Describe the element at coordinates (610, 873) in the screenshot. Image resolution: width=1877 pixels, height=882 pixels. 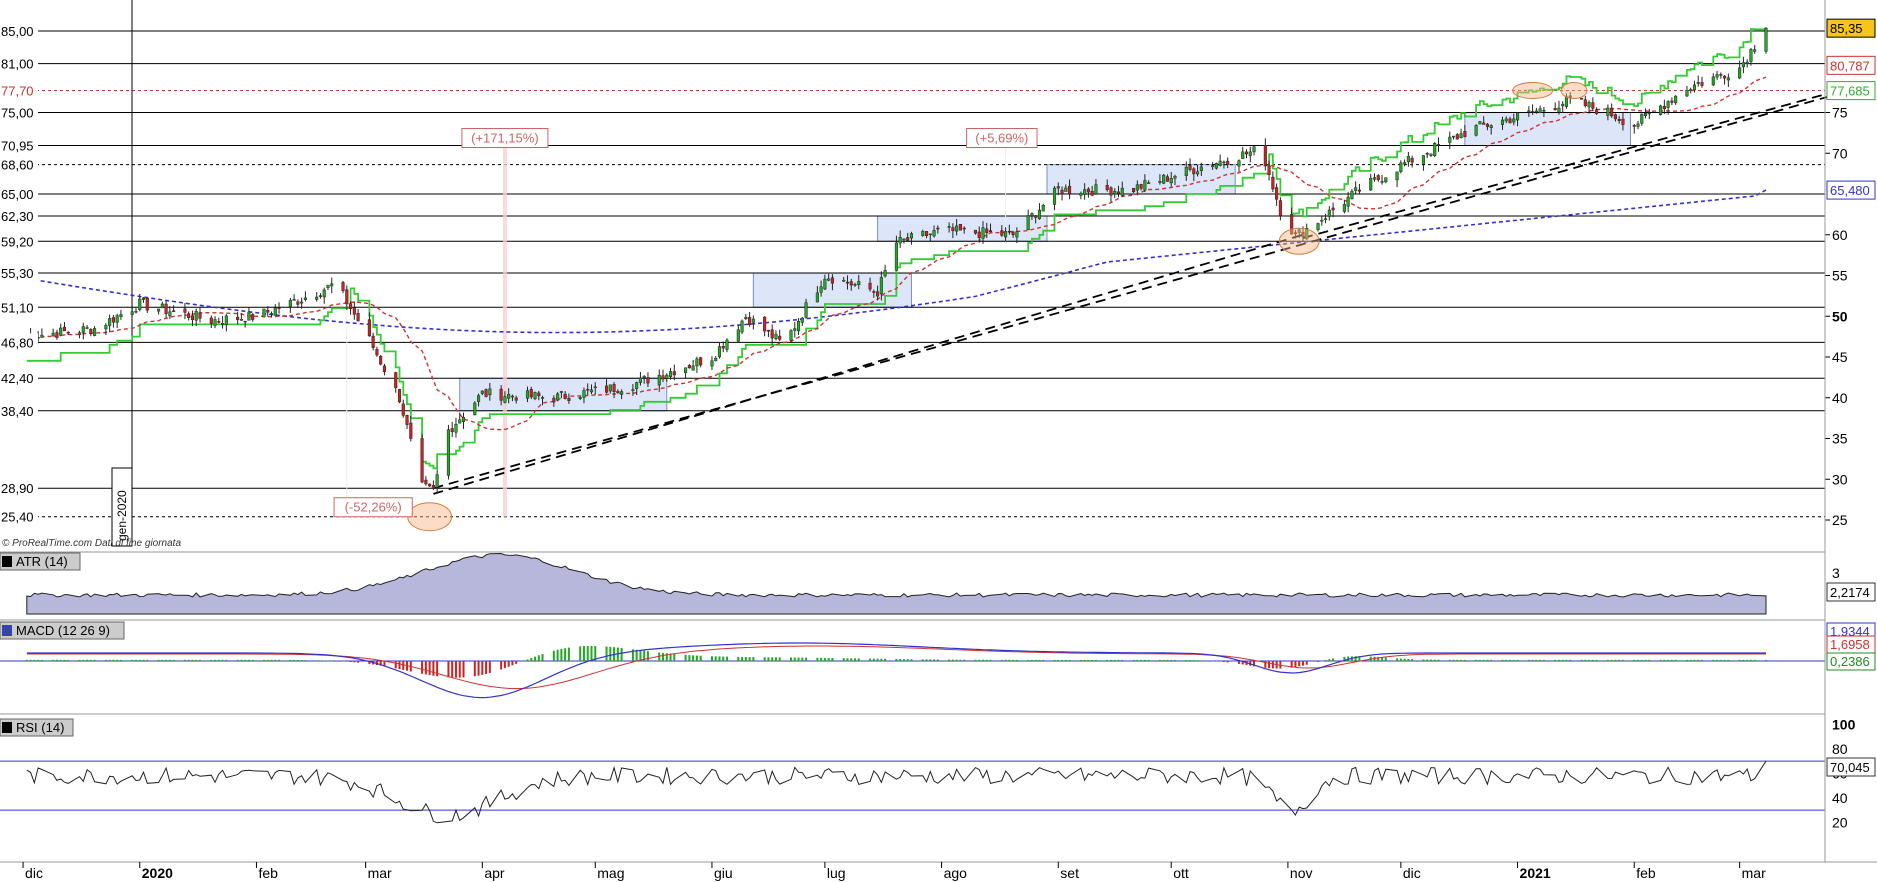
I see `month-label: mag` at that location.